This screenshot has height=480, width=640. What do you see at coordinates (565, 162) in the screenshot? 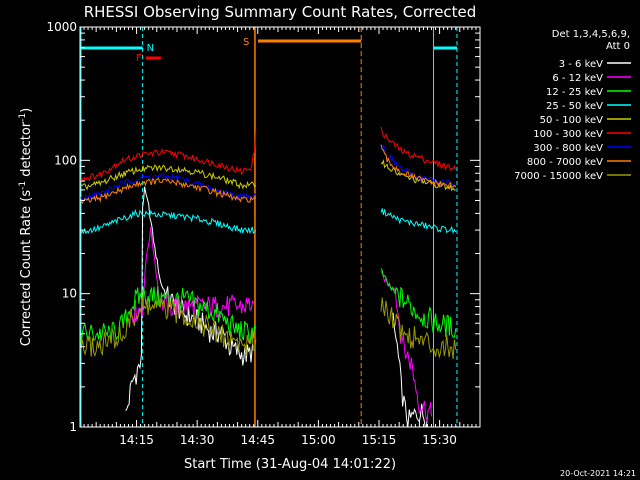
I see `legend-entry-label: 800 - 7000 keV` at bounding box center [565, 162].